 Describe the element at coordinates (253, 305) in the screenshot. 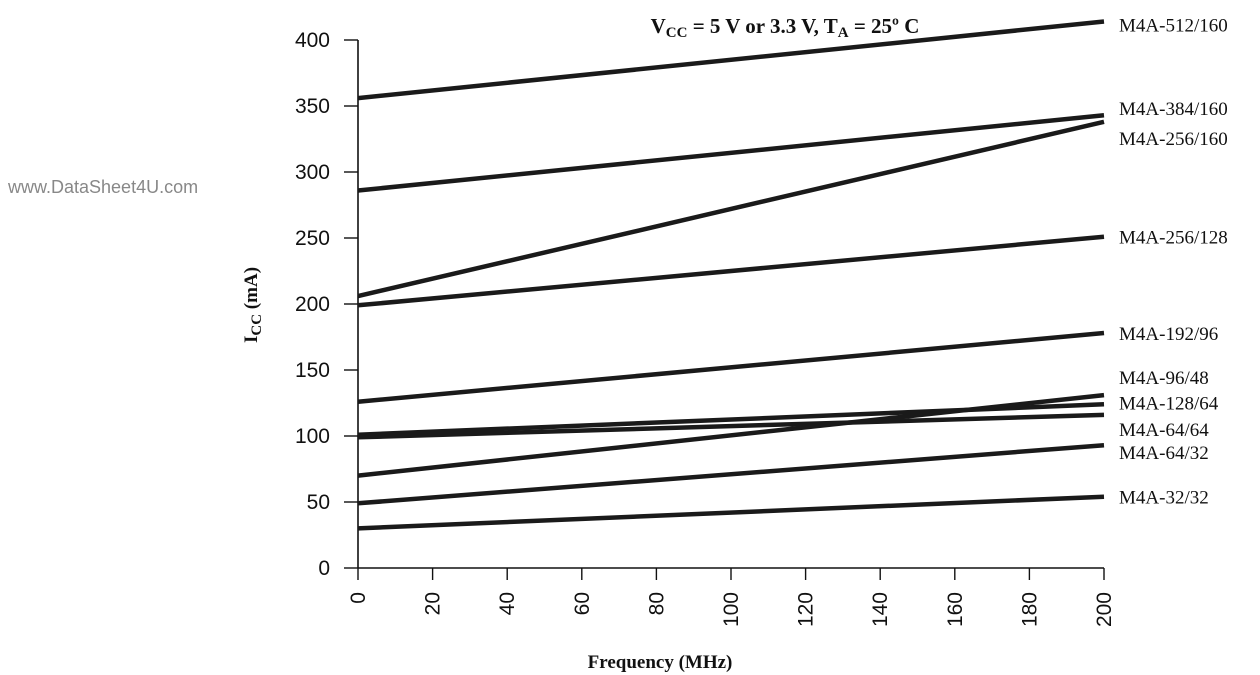

I see `y-axis-title: ICC (mA)` at that location.